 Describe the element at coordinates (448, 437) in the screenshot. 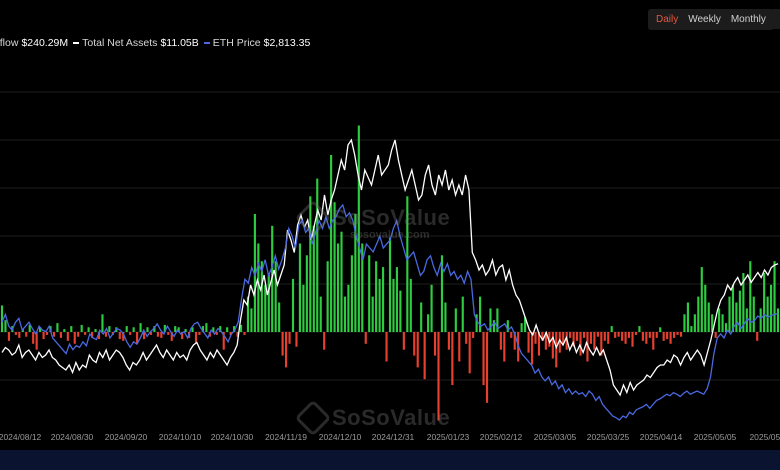

I see `x-tick-label: 2025/01/23` at that location.